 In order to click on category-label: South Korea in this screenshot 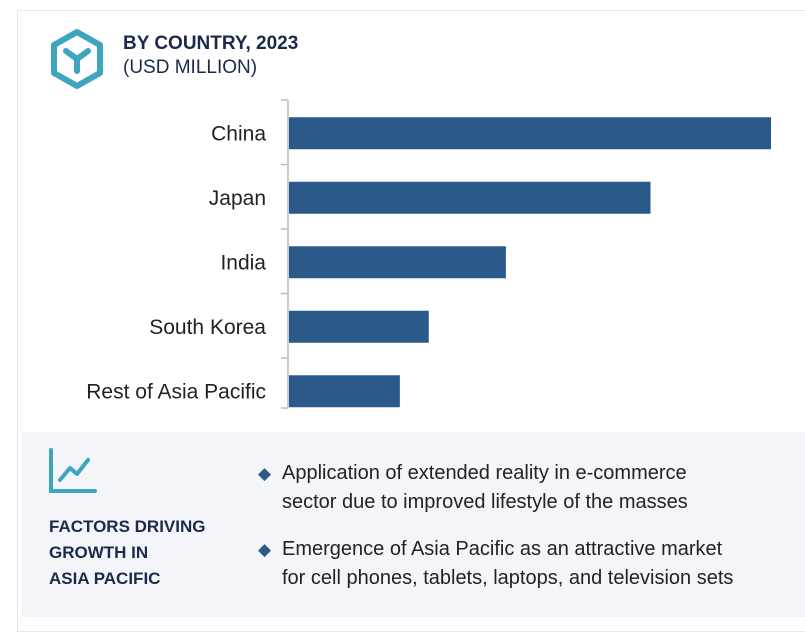, I will do `click(207, 327)`.